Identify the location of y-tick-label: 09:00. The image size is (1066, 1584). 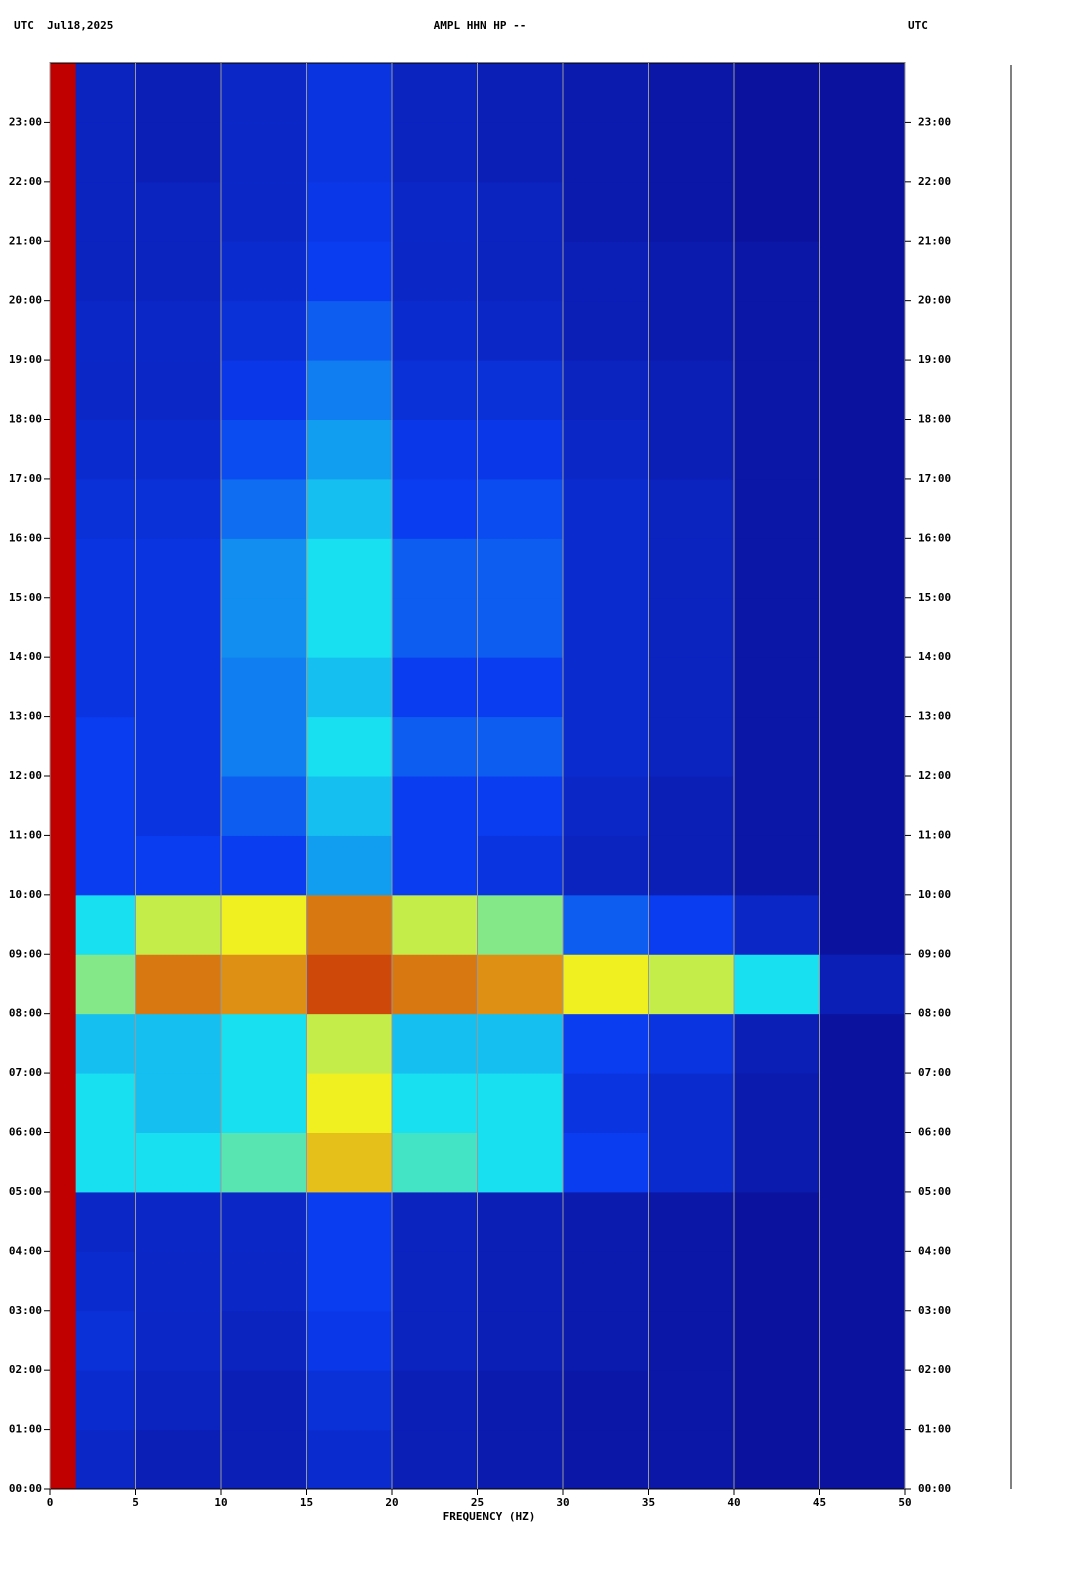
(25, 953).